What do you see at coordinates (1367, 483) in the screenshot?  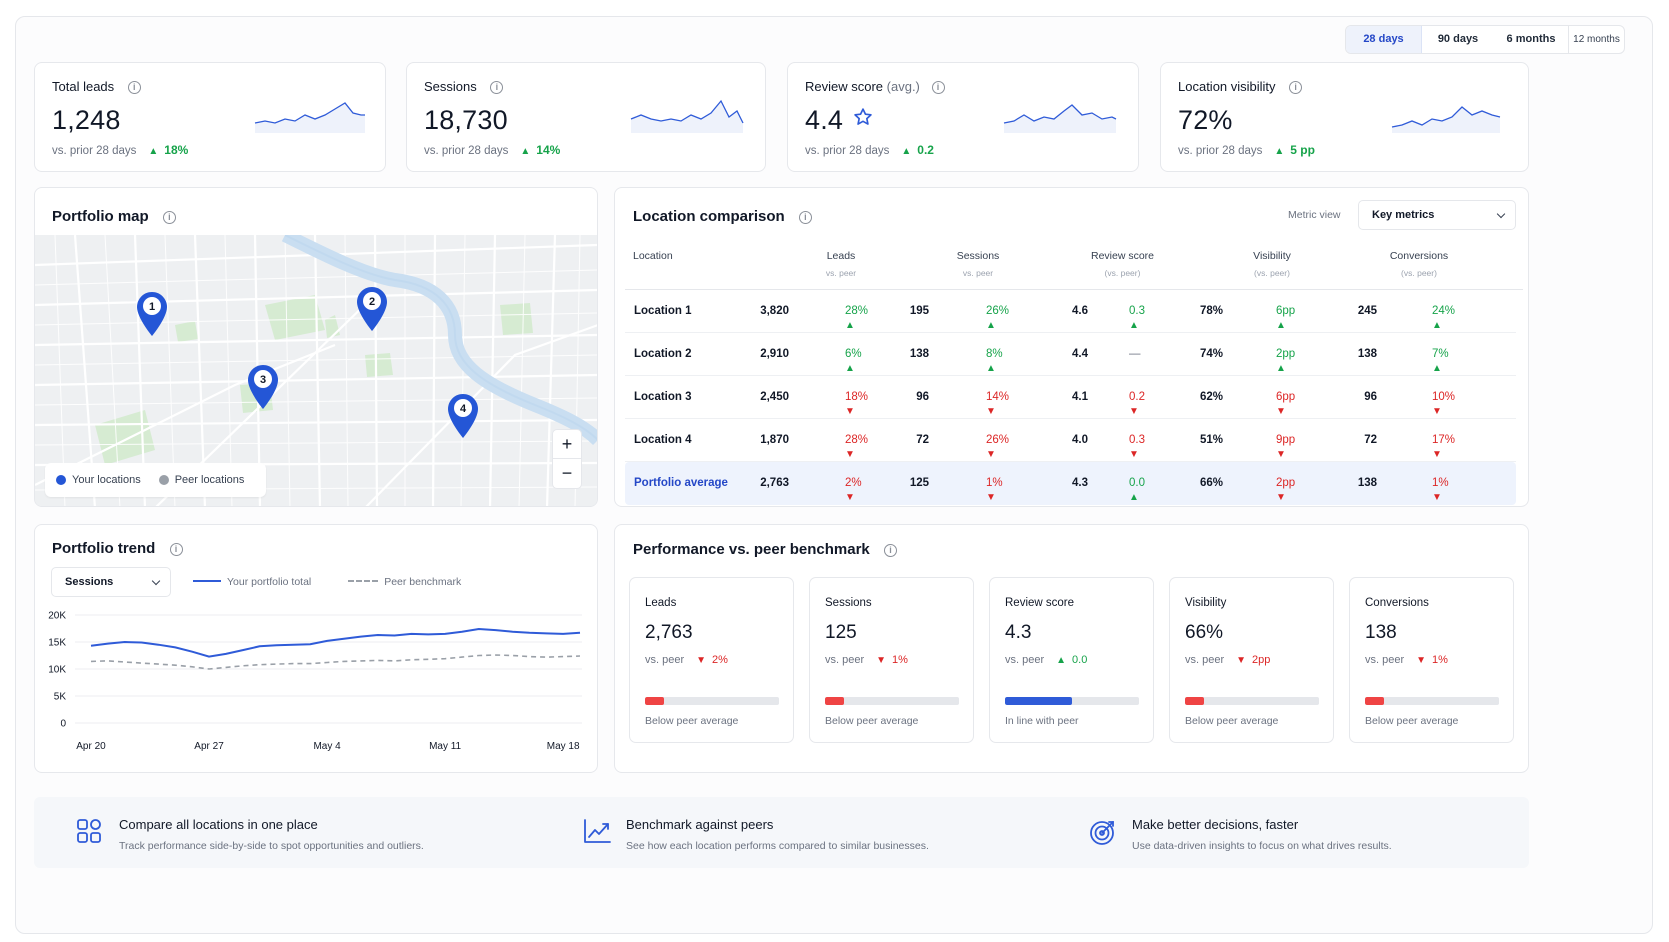 I see `cell-value: 138` at bounding box center [1367, 483].